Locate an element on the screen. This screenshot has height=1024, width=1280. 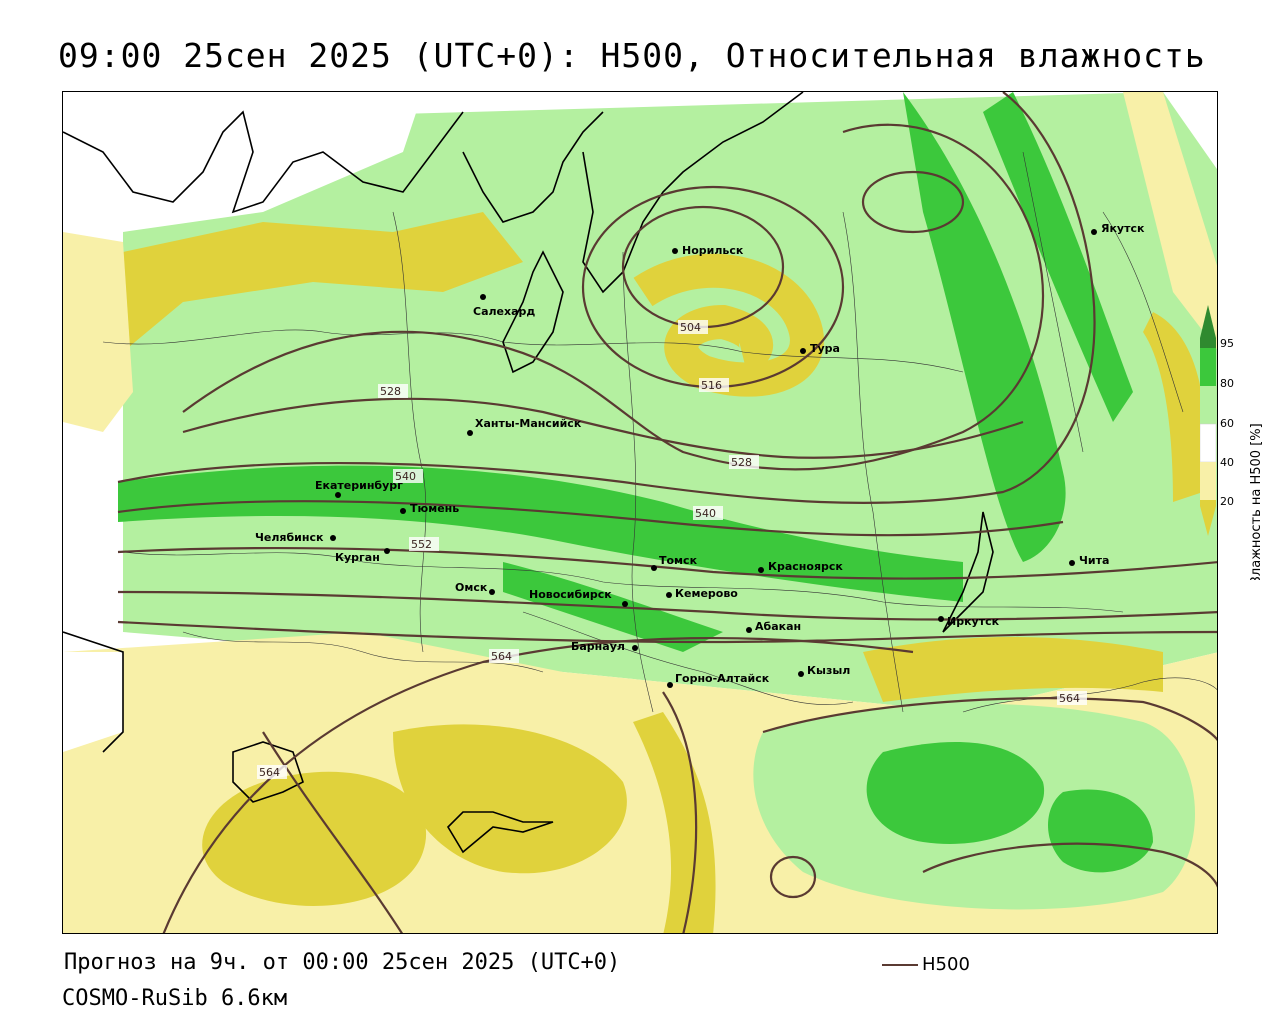
isoline-564-n is located at coordinates (667, 605).